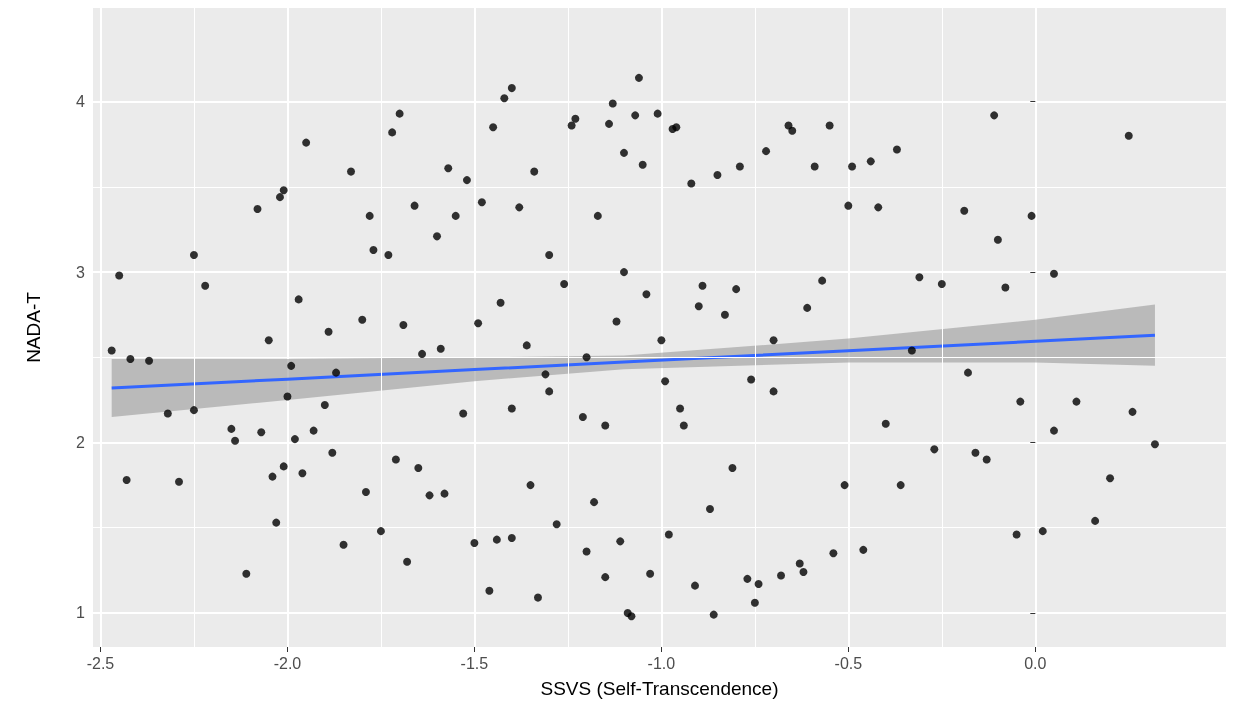 This screenshot has width=1238, height=717. What do you see at coordinates (81, 272) in the screenshot?
I see `y-tick-label: 3` at bounding box center [81, 272].